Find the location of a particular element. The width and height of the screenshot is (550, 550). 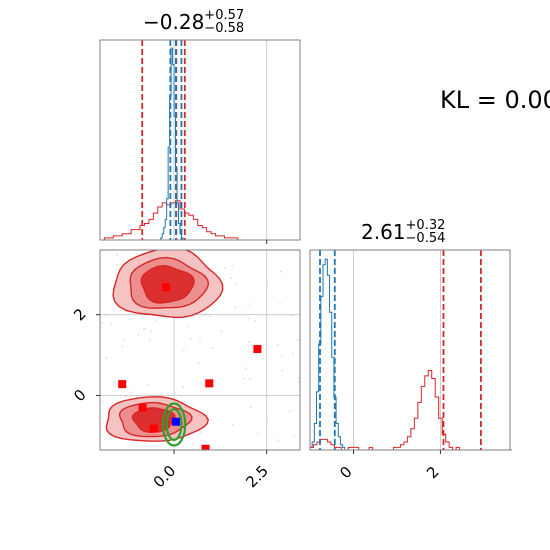

top-hist-red is located at coordinates (200, 220).